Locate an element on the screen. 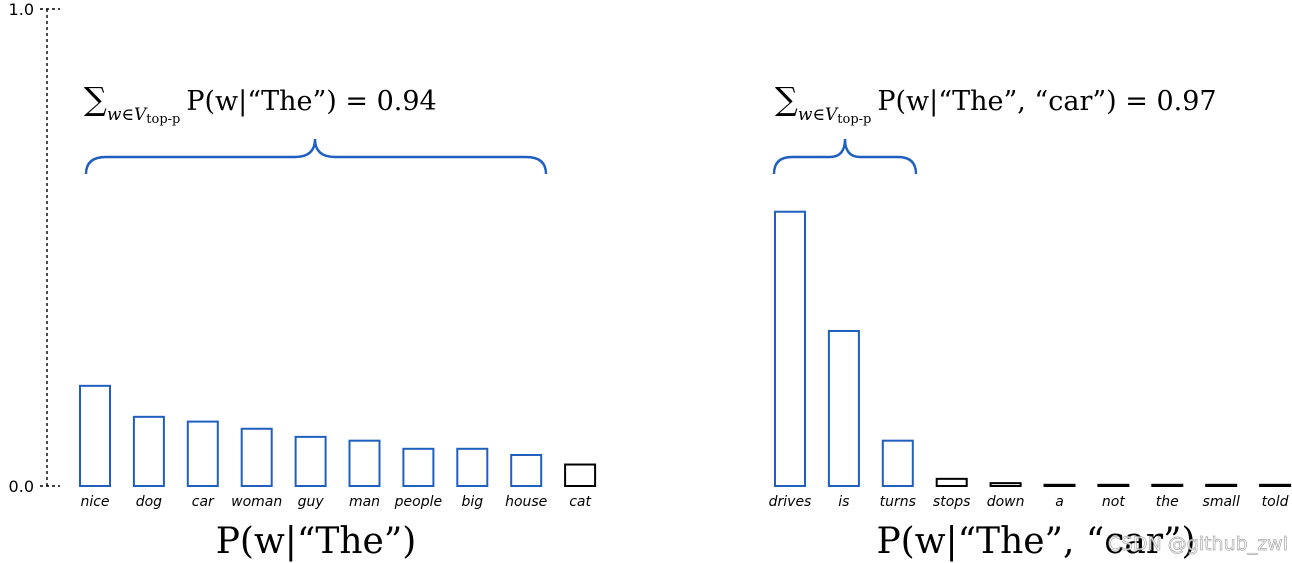 This screenshot has height=563, width=1292. right-bar-small is located at coordinates (1221, 485).